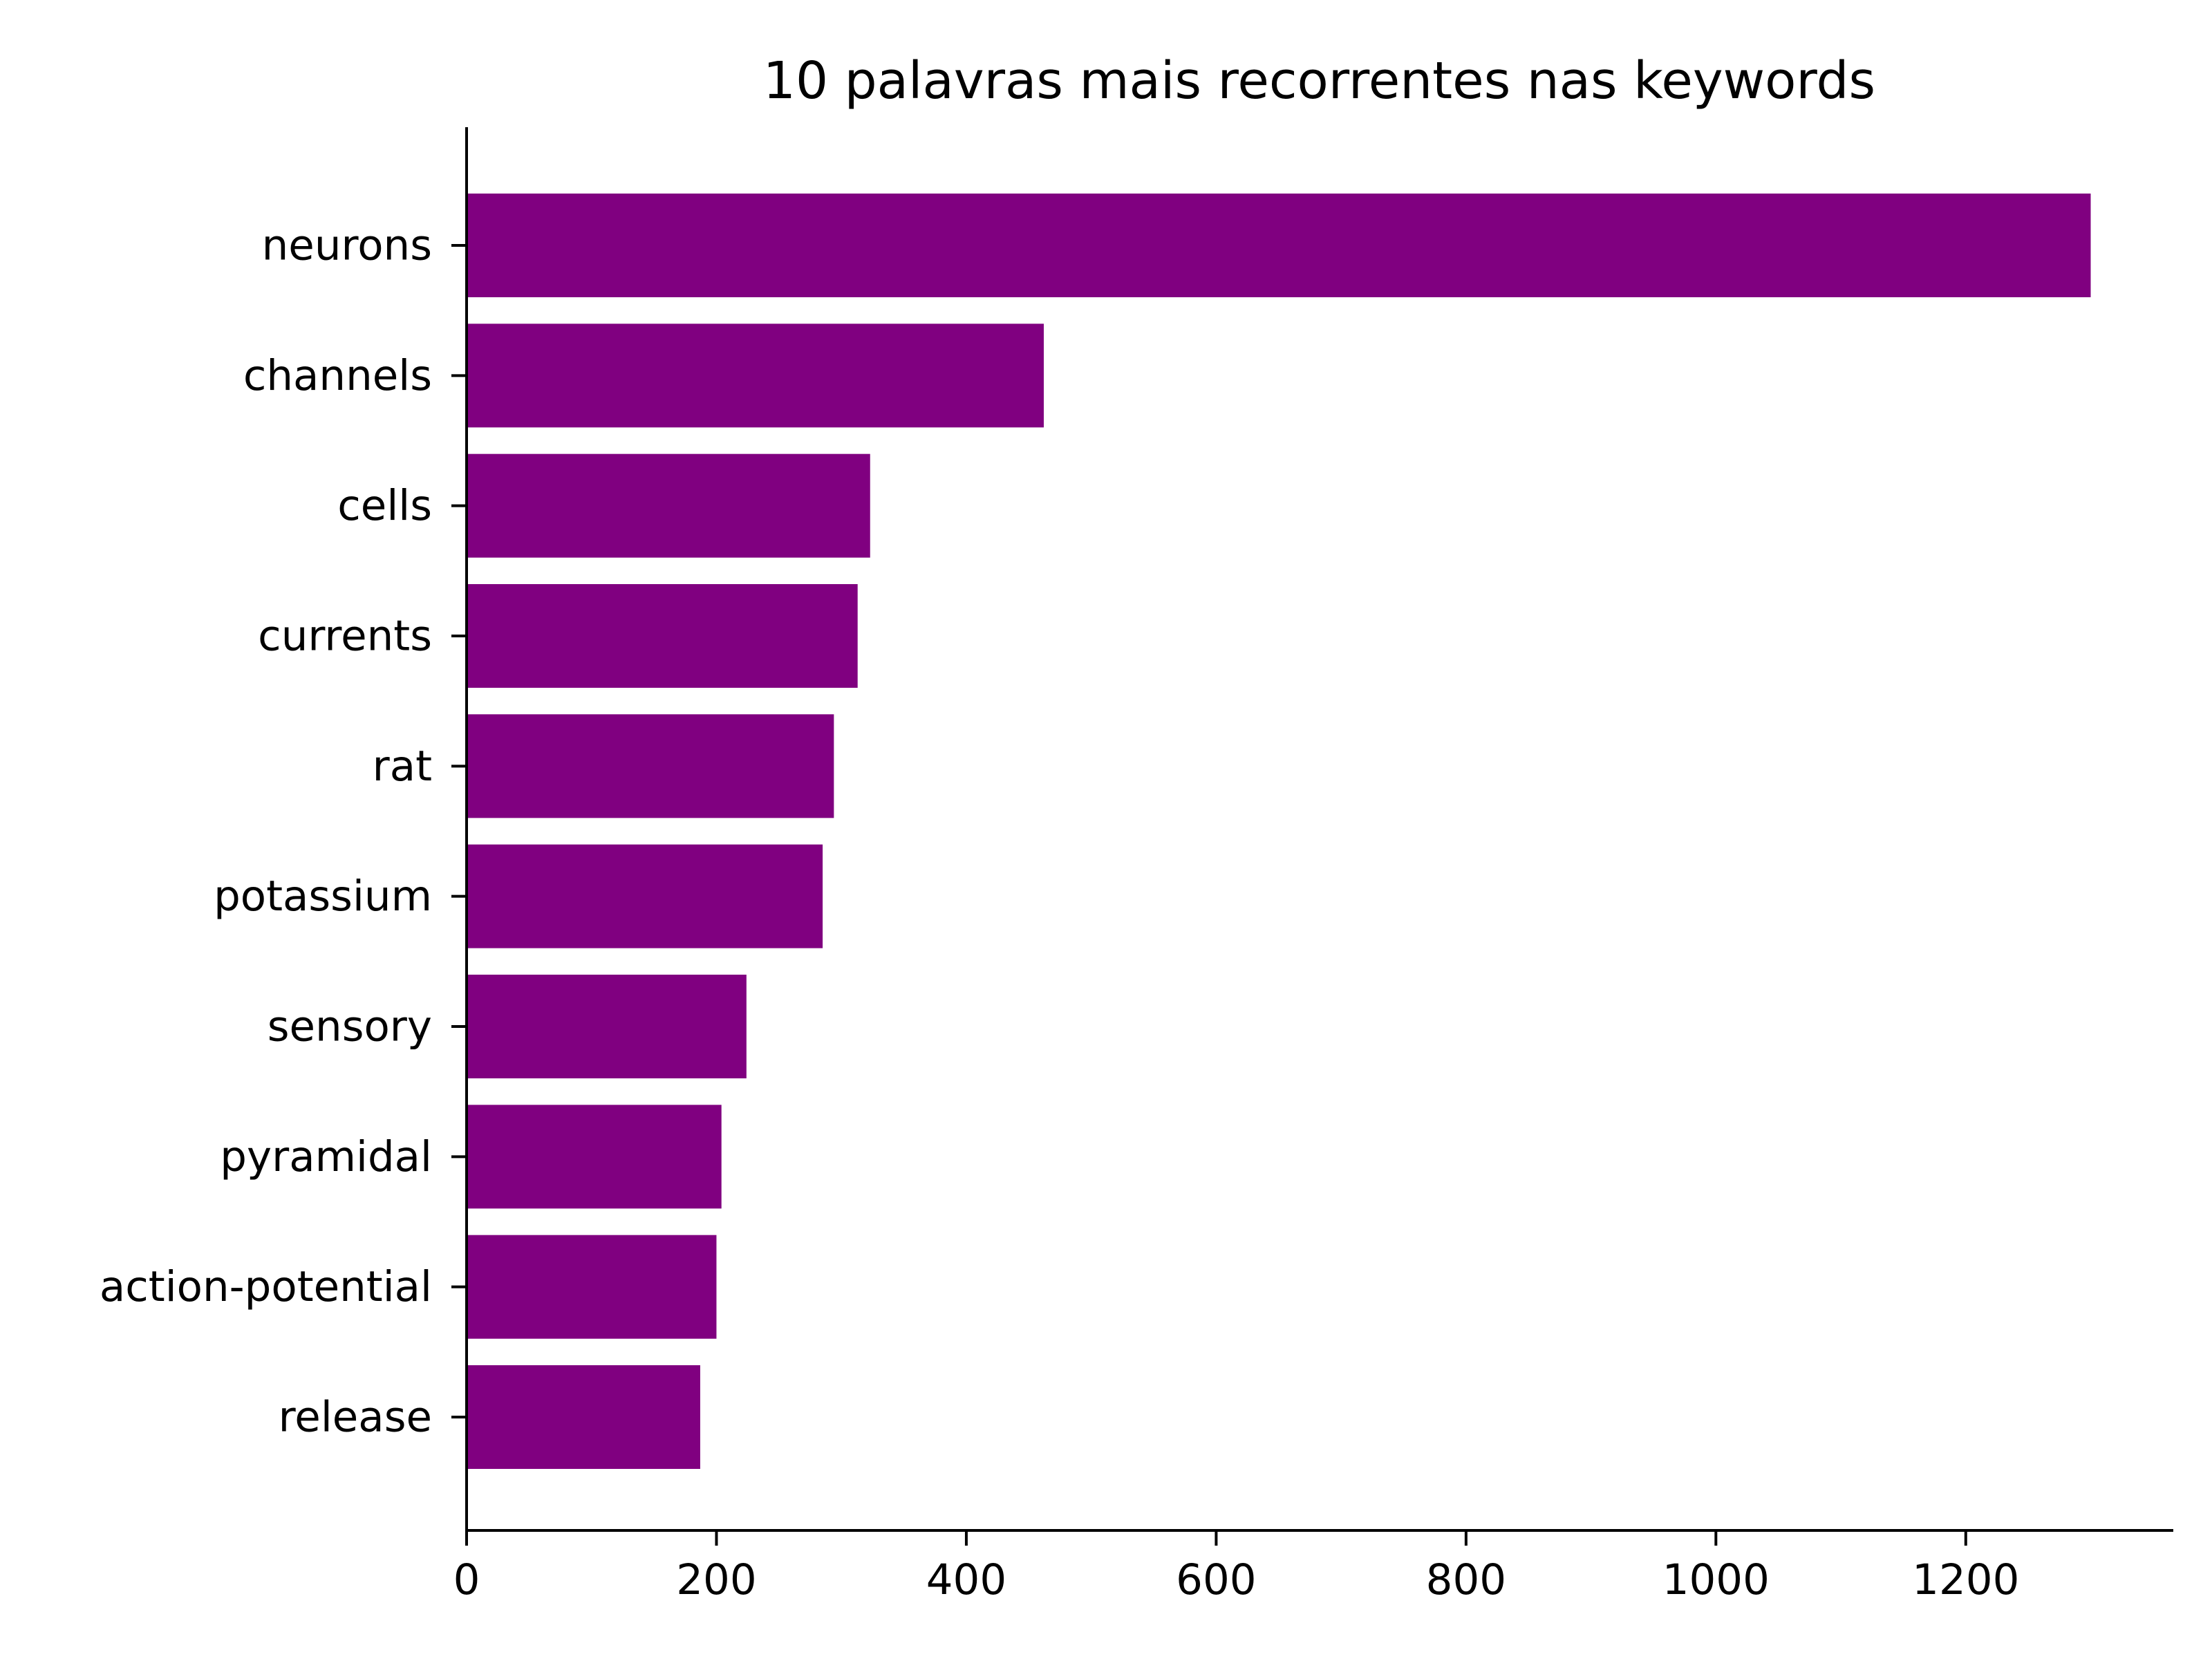  I want to click on y-tick-label-release: release, so click(356, 1418).